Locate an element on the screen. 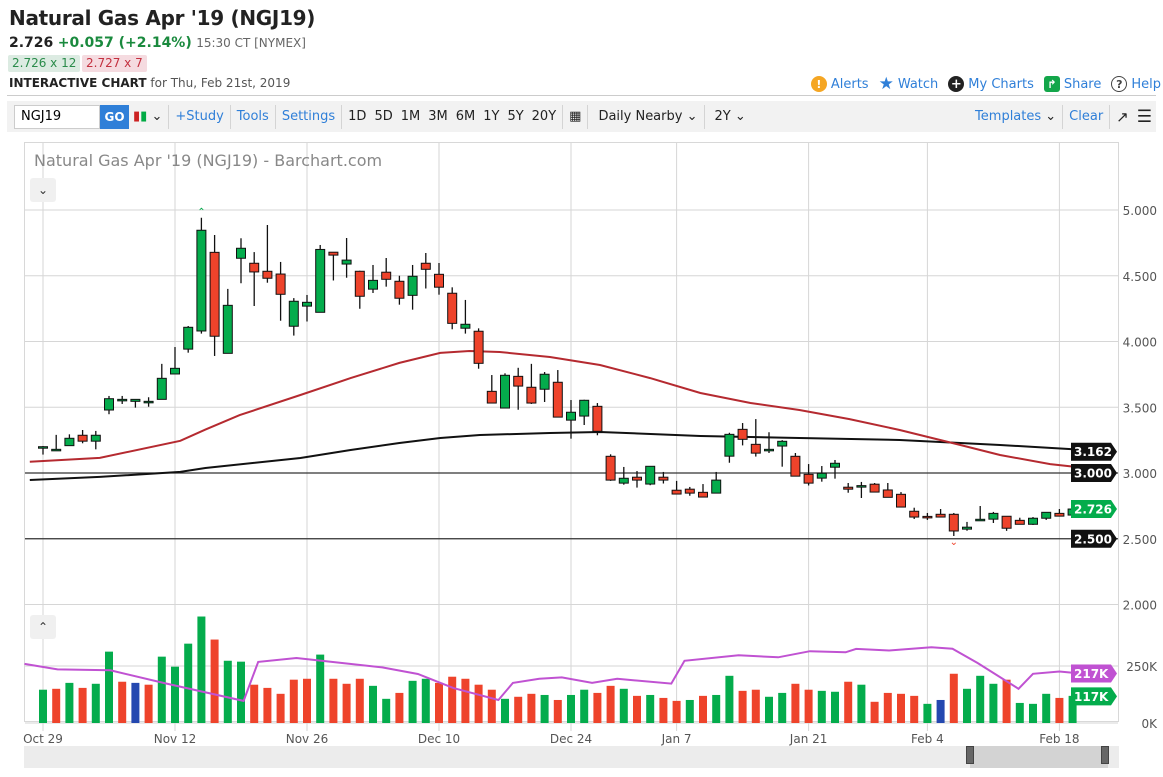 The height and width of the screenshot is (777, 1163). settings-button: Settings is located at coordinates (308, 116).